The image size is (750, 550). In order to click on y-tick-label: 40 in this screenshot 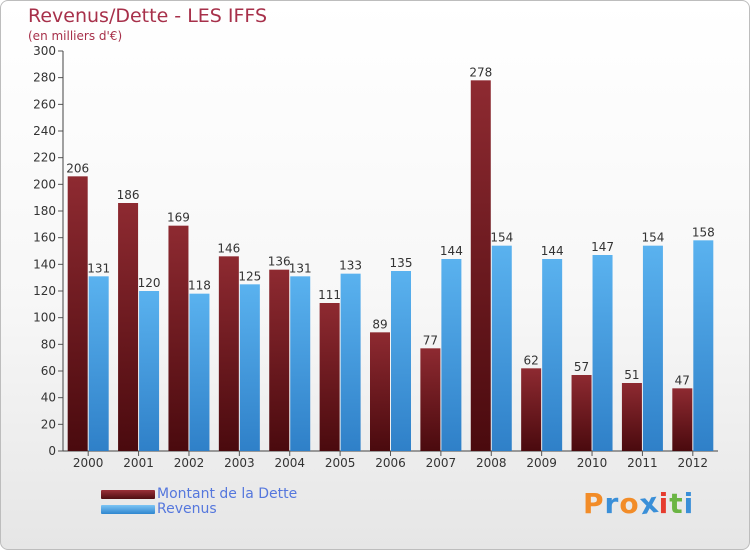, I will do `click(48, 398)`.